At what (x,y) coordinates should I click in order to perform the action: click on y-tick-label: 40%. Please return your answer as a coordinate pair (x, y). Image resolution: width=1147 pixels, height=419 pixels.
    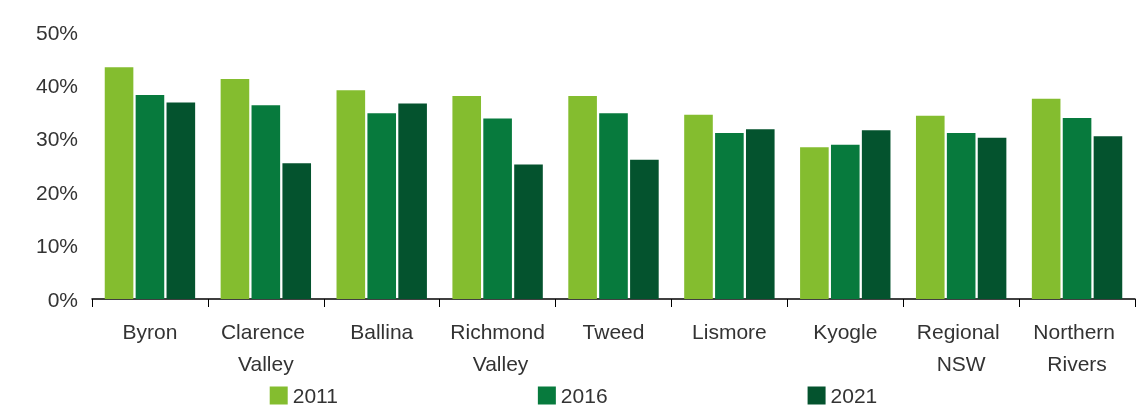
    Looking at the image, I should click on (56, 85).